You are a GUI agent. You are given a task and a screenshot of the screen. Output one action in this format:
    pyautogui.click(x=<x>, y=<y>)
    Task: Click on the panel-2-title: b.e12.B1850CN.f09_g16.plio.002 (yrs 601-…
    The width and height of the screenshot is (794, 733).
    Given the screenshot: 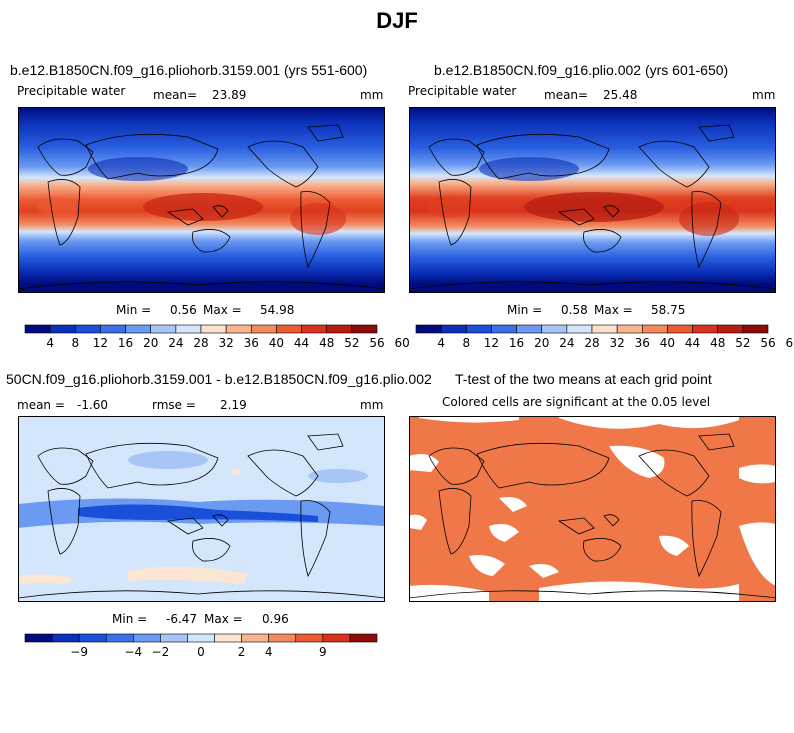 What is the action you would take?
    pyautogui.click(x=581, y=70)
    